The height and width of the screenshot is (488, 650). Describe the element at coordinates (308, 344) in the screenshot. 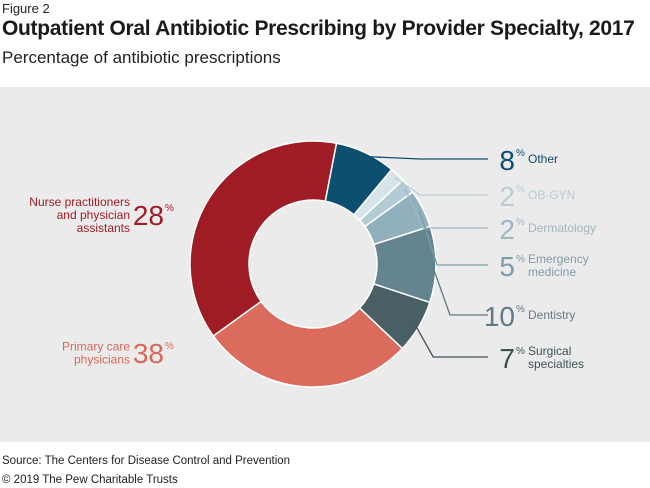

I see `slice-nurse-practitioners-and-physician-assistants` at that location.